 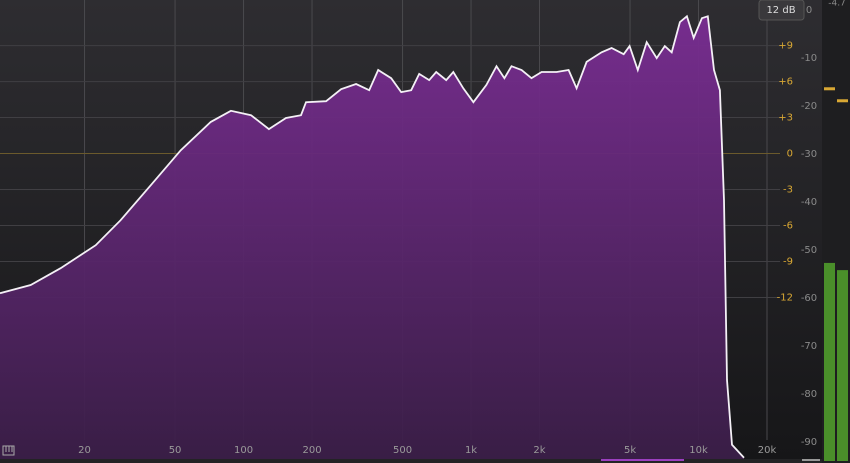 What do you see at coordinates (837, 4) in the screenshot?
I see `meter-peak-label: -4.7` at bounding box center [837, 4].